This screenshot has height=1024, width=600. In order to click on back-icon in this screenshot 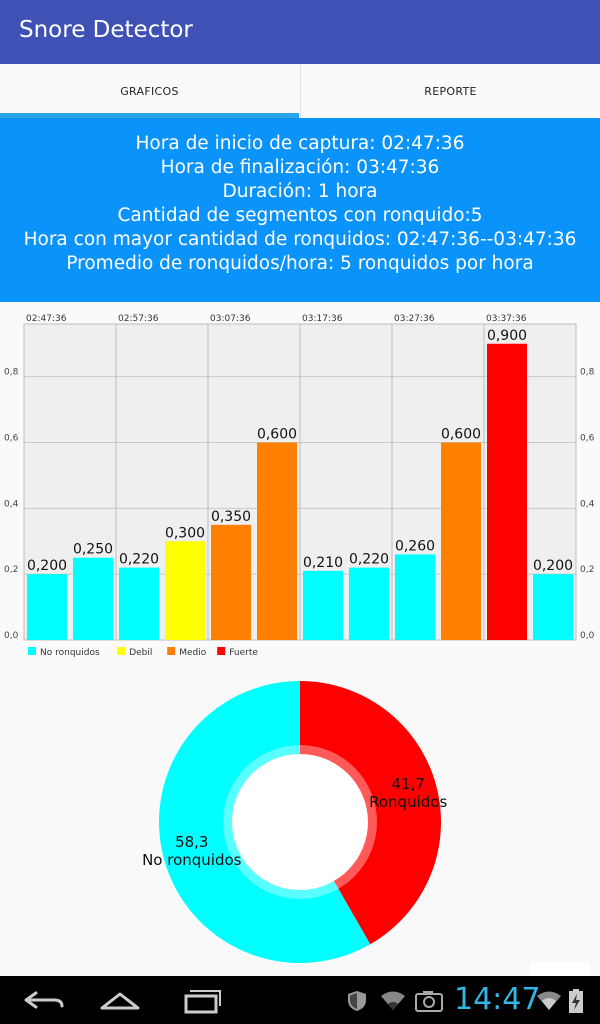, I will do `click(42, 1000)`.